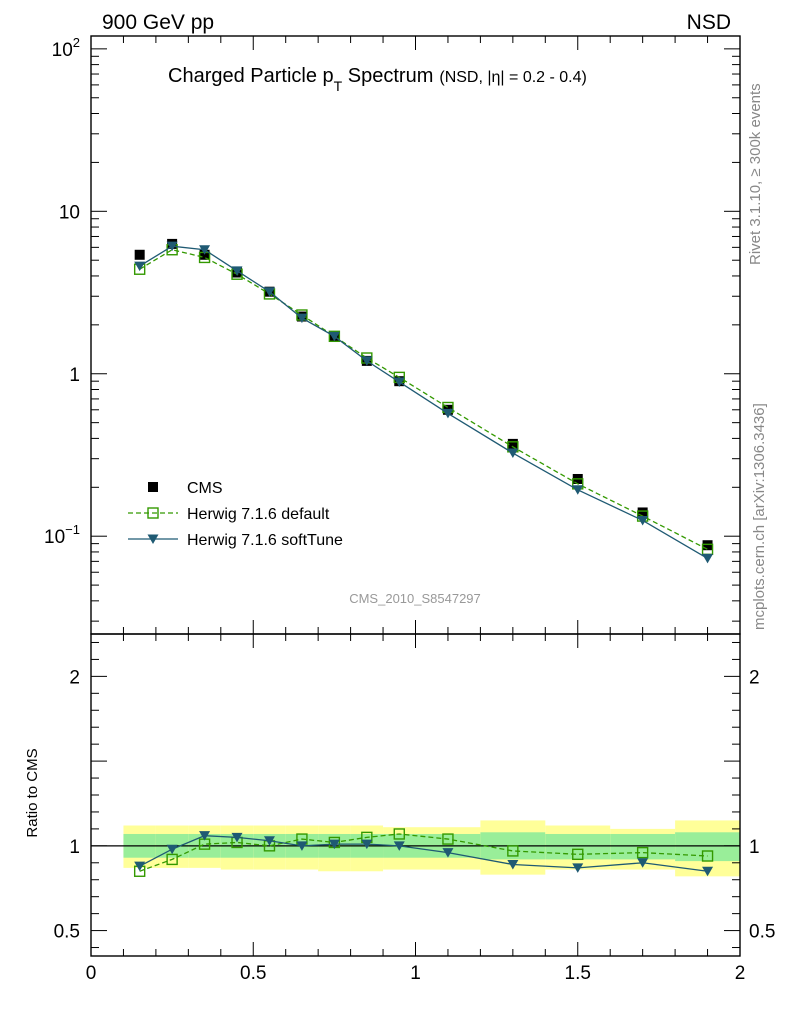 Image resolution: width=786 pixels, height=1024 pixels. Describe the element at coordinates (754, 677) in the screenshot. I see `ratio-y-tick-label-right: 2` at that location.